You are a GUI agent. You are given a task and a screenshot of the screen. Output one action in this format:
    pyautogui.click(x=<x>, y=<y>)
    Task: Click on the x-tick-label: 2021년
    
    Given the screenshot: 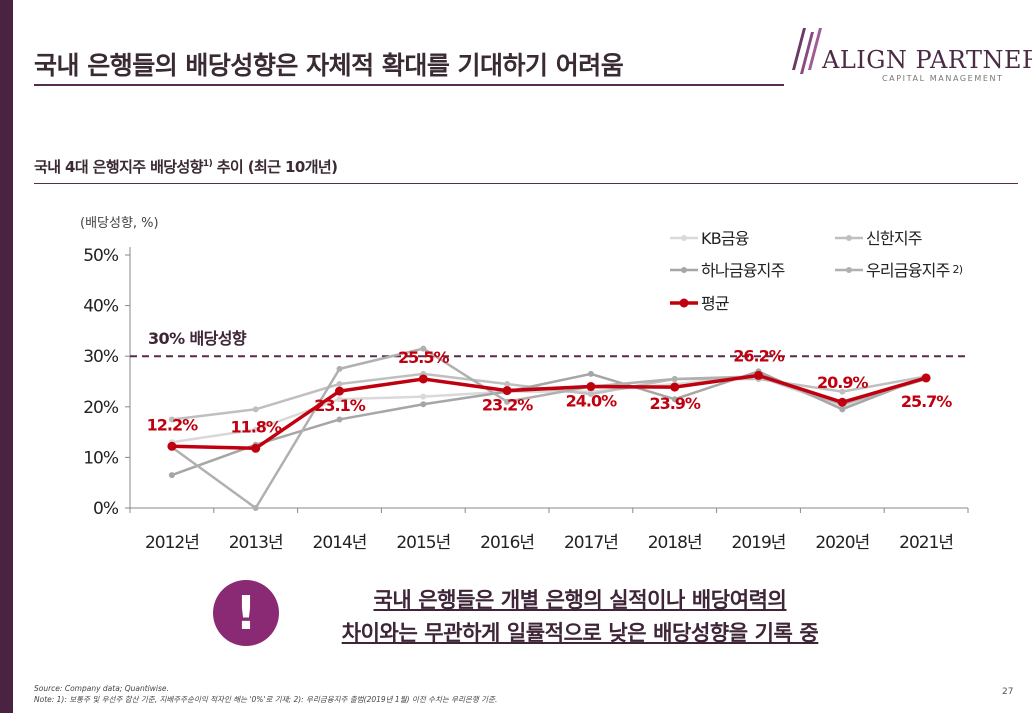 What is the action you would take?
    pyautogui.click(x=926, y=543)
    